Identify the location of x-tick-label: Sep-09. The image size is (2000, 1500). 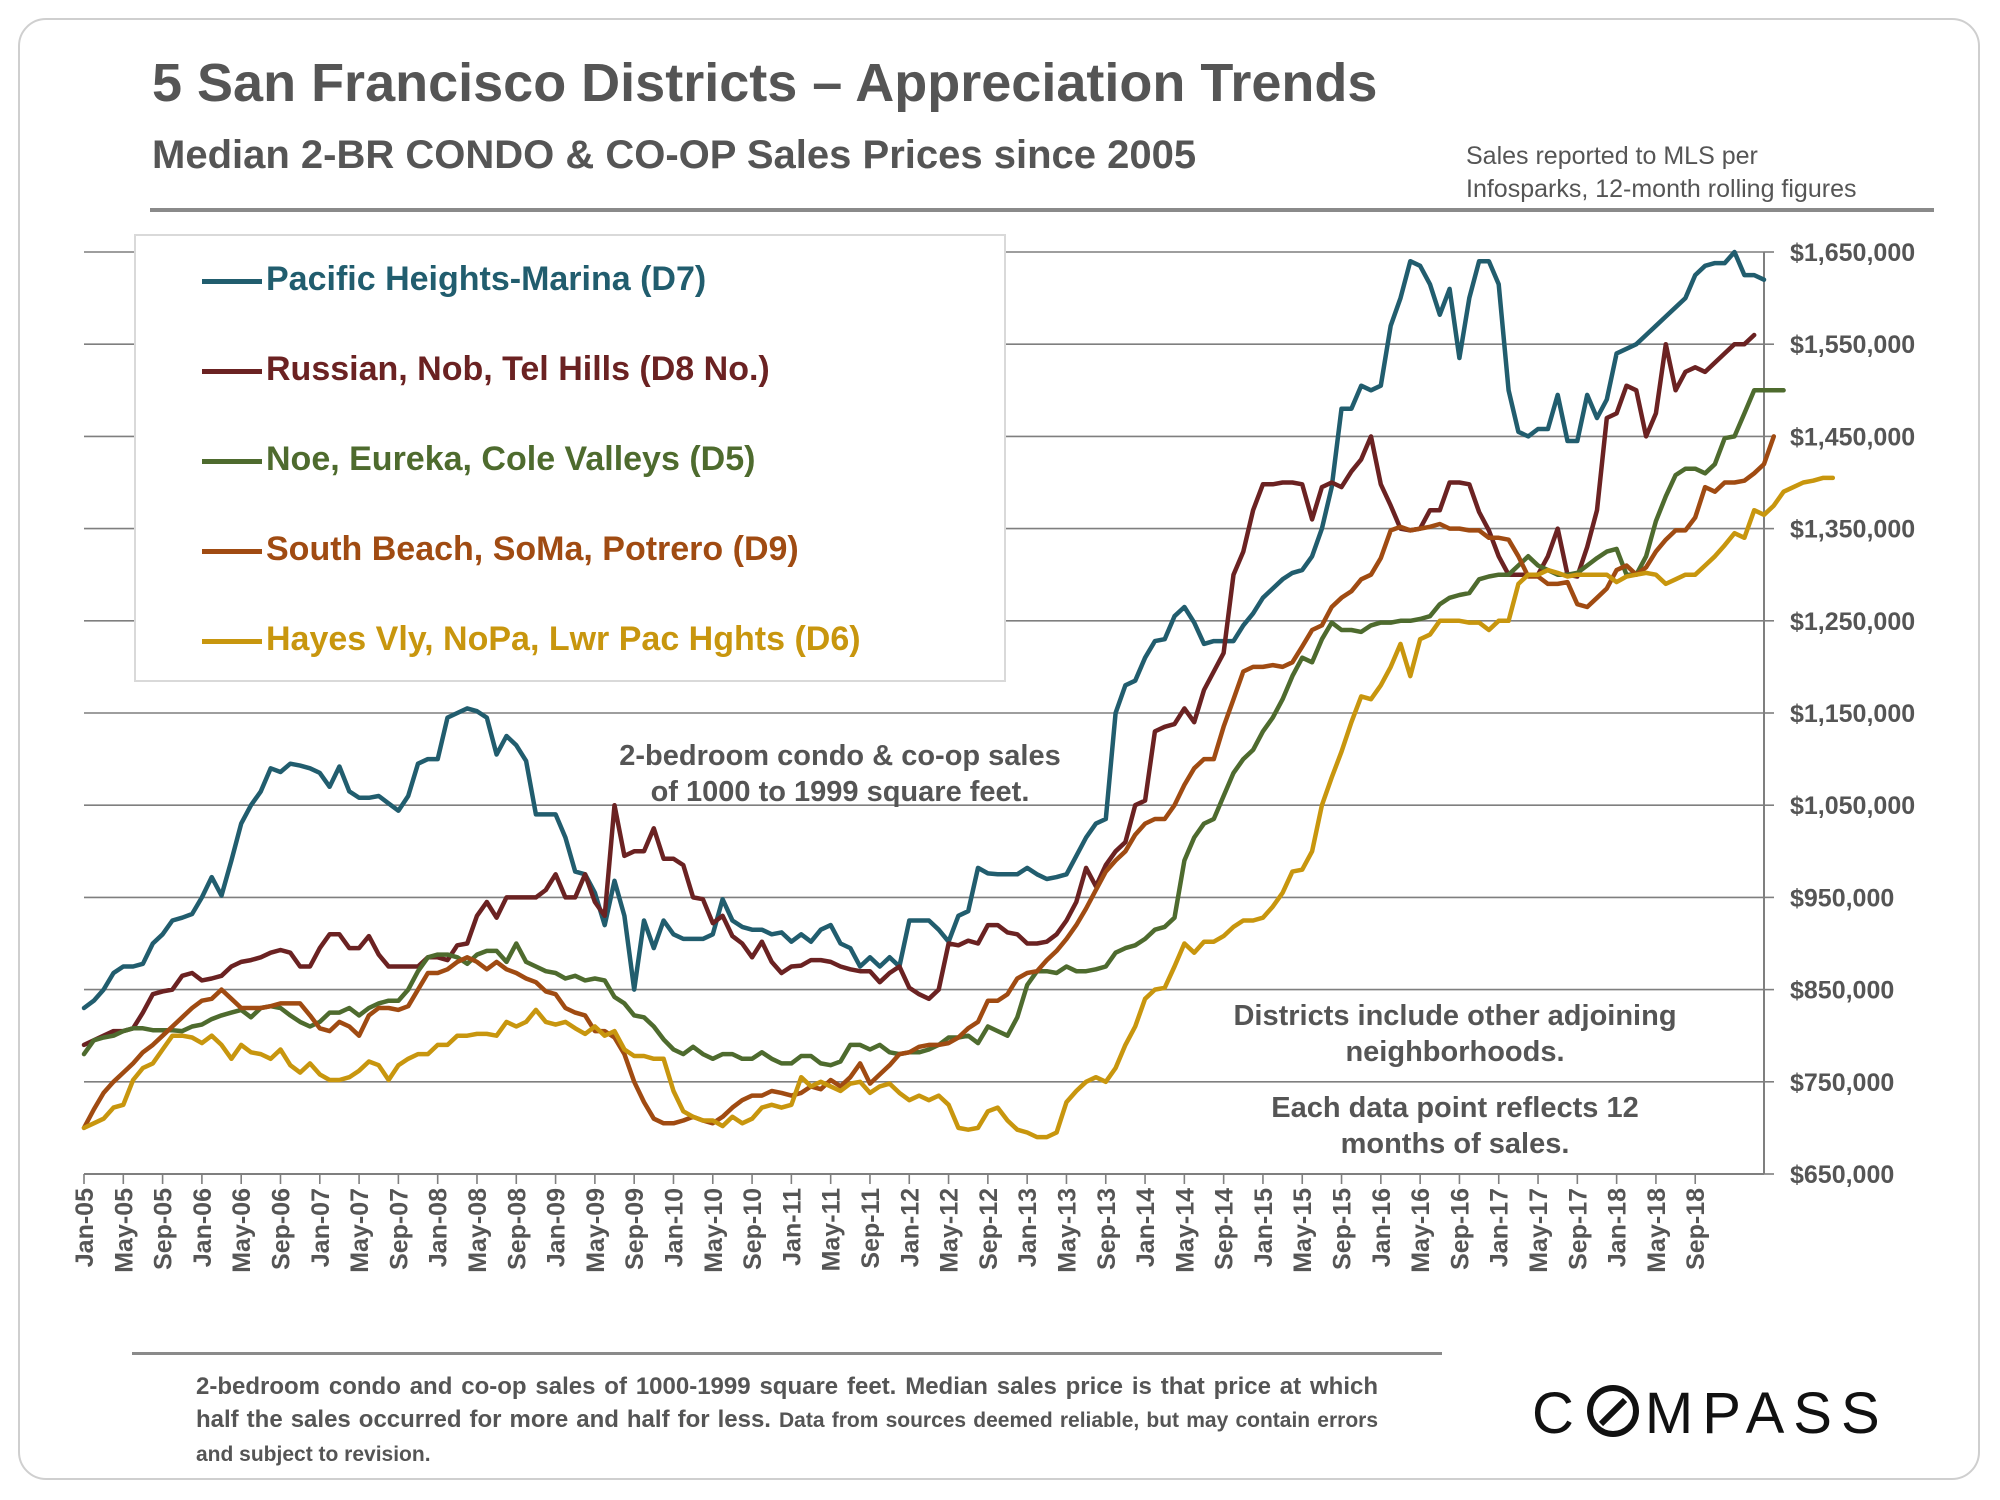
(635, 1229).